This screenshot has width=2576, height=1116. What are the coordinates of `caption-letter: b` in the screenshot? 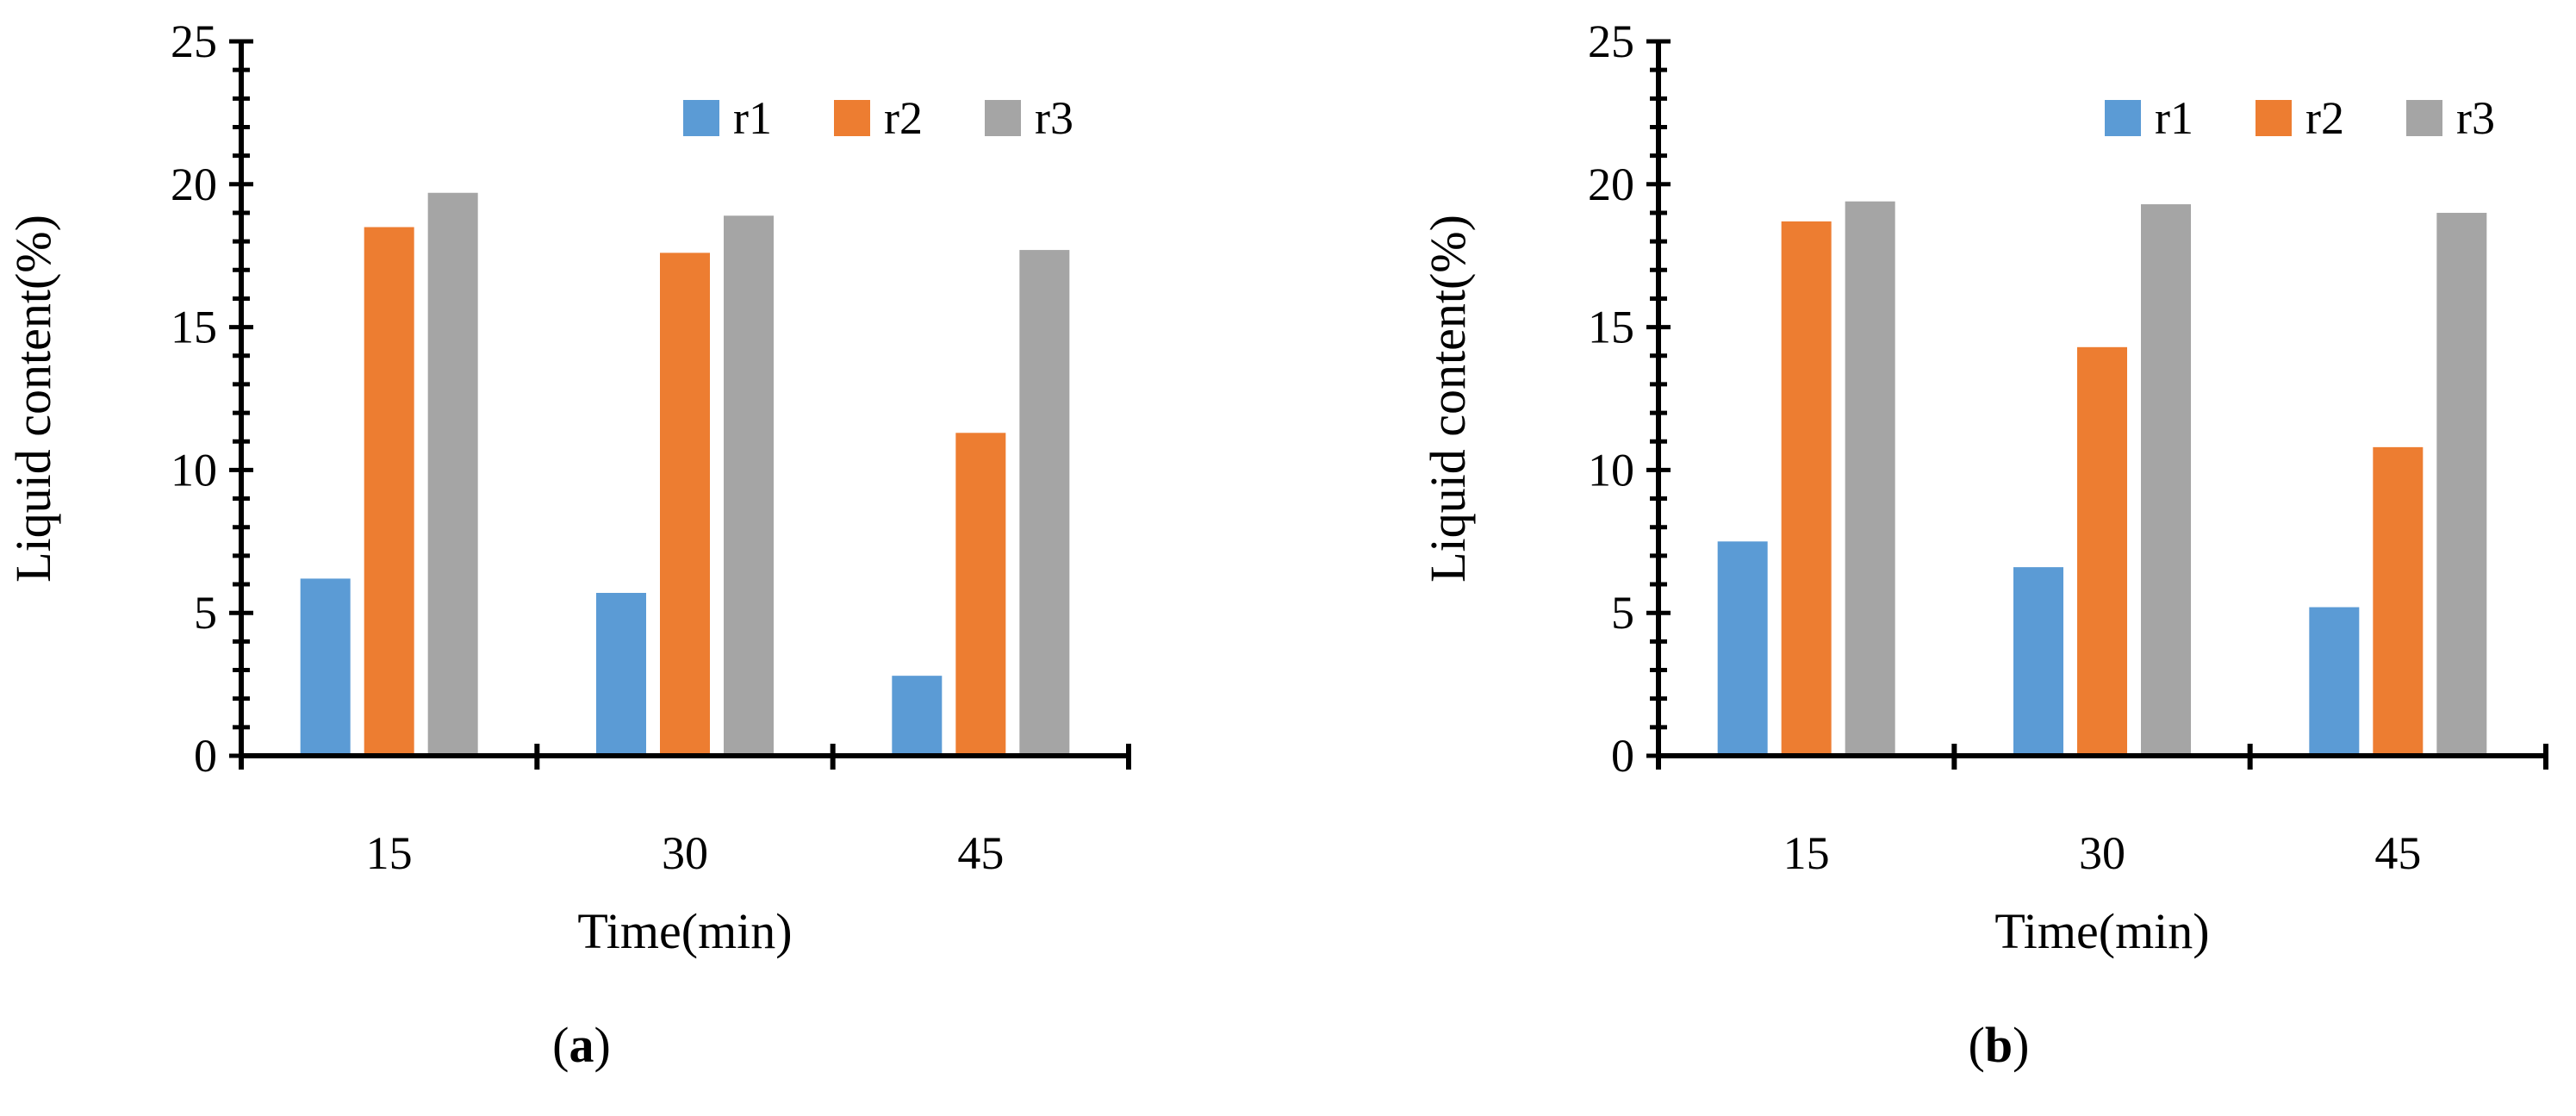 It's located at (1999, 1045).